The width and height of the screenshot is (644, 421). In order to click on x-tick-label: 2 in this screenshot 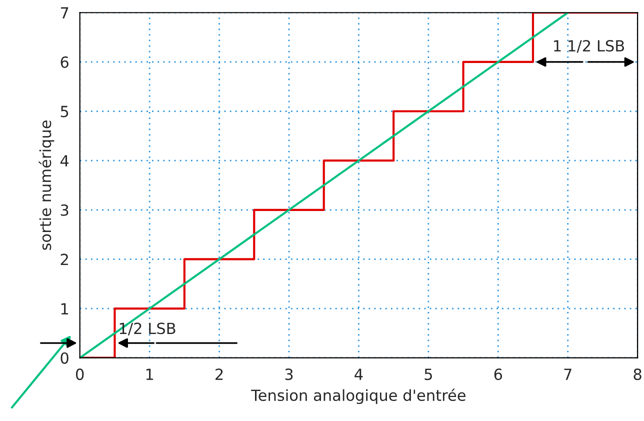, I will do `click(219, 374)`.